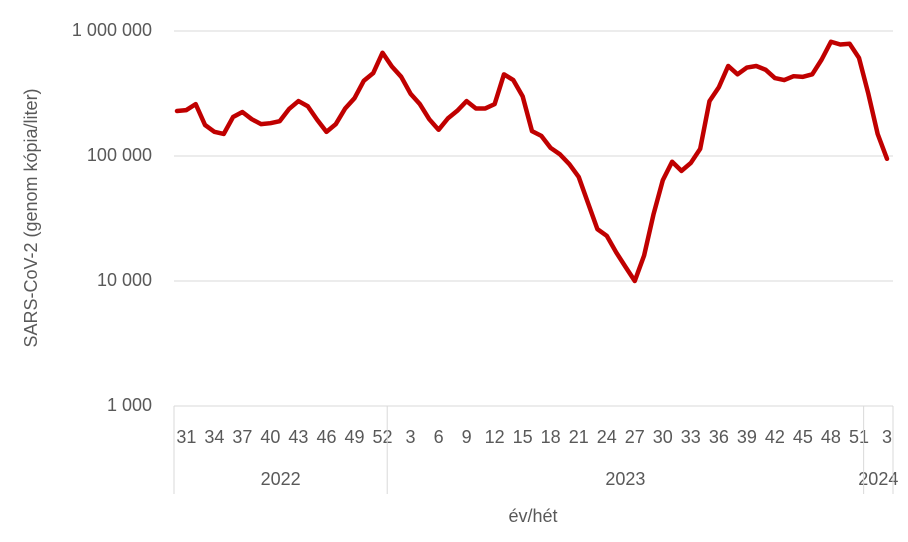  Describe the element at coordinates (242, 437) in the screenshot. I see `x-tick-label: 37` at that location.